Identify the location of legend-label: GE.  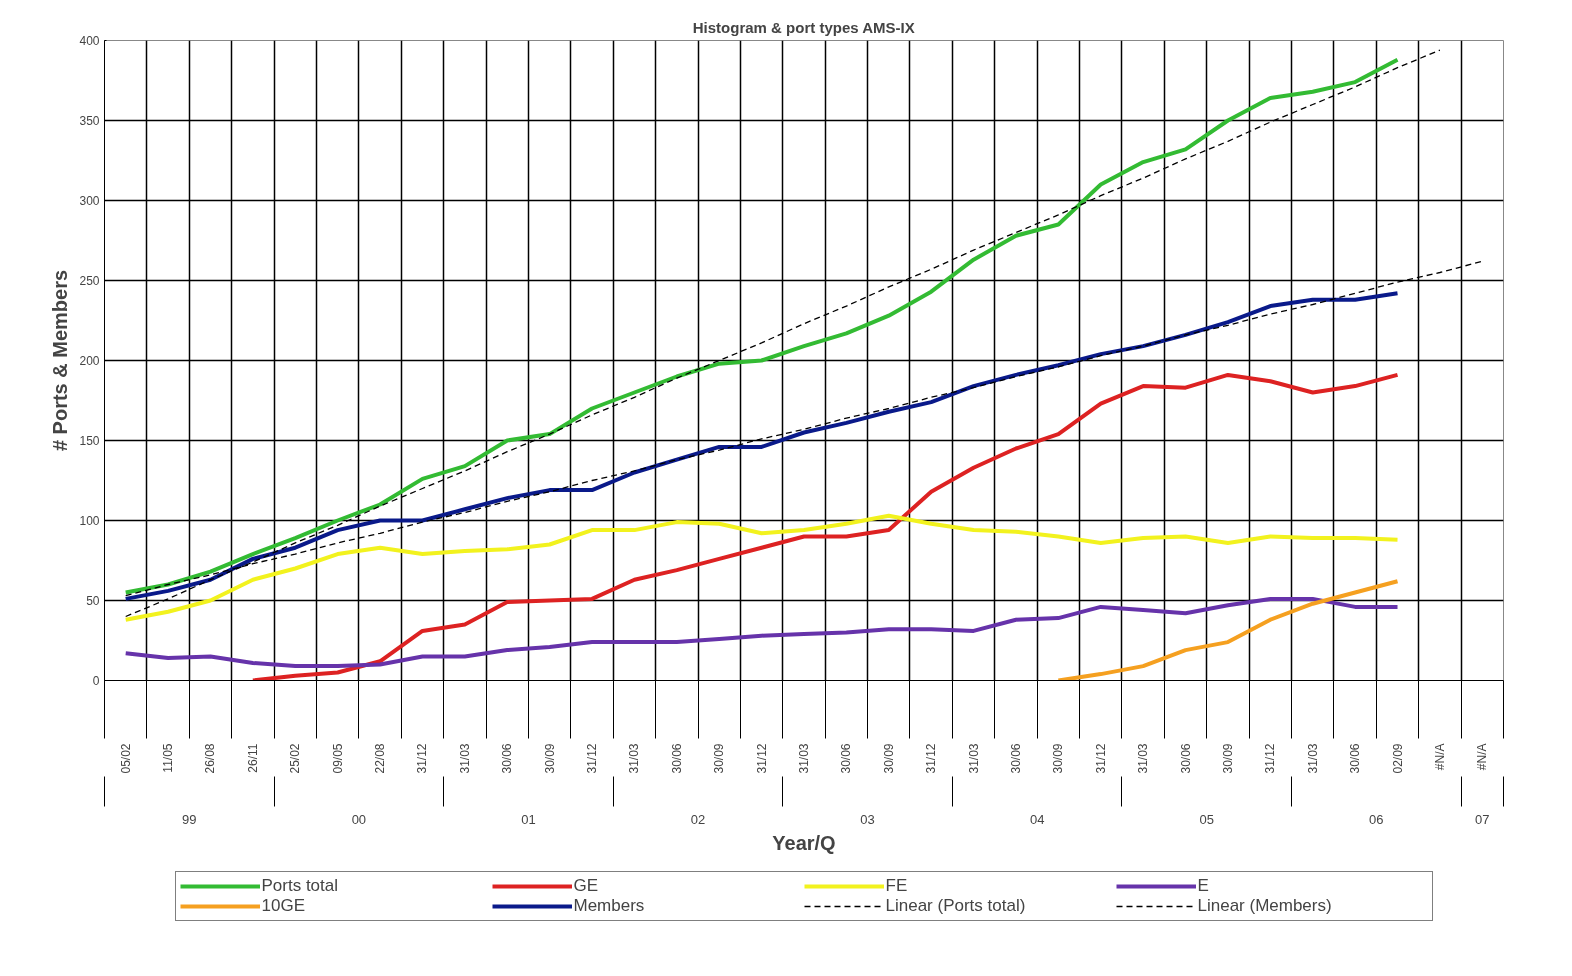
(586, 886).